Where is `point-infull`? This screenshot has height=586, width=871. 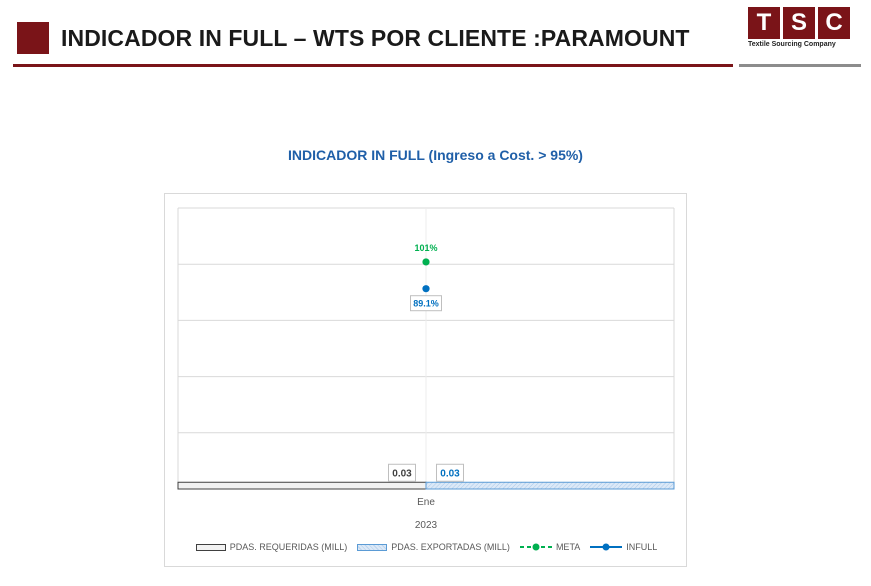 point-infull is located at coordinates (426, 289).